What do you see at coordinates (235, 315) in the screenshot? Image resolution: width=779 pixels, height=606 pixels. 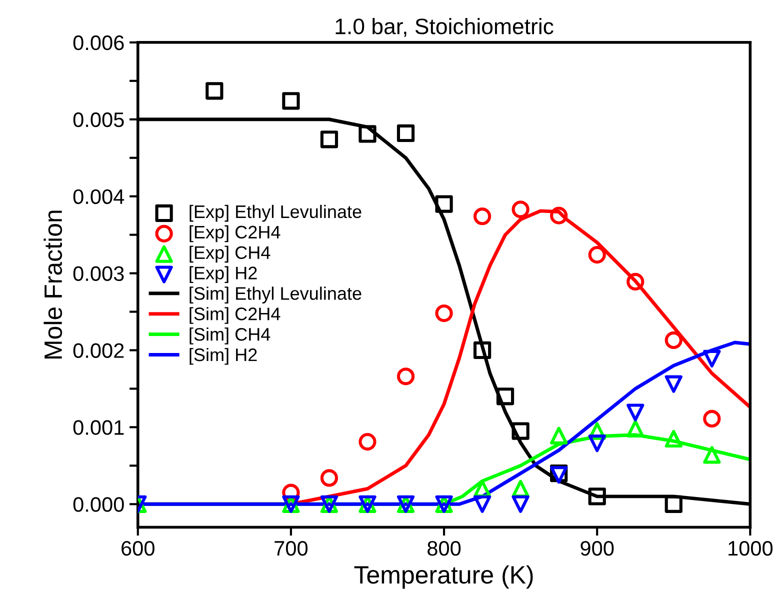 I see `legend-label: [Sim] C2H4` at bounding box center [235, 315].